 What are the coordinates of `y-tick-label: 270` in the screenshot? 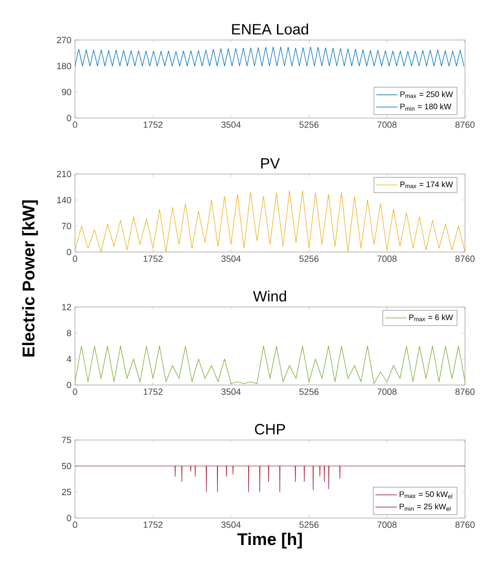 It's located at (64, 40).